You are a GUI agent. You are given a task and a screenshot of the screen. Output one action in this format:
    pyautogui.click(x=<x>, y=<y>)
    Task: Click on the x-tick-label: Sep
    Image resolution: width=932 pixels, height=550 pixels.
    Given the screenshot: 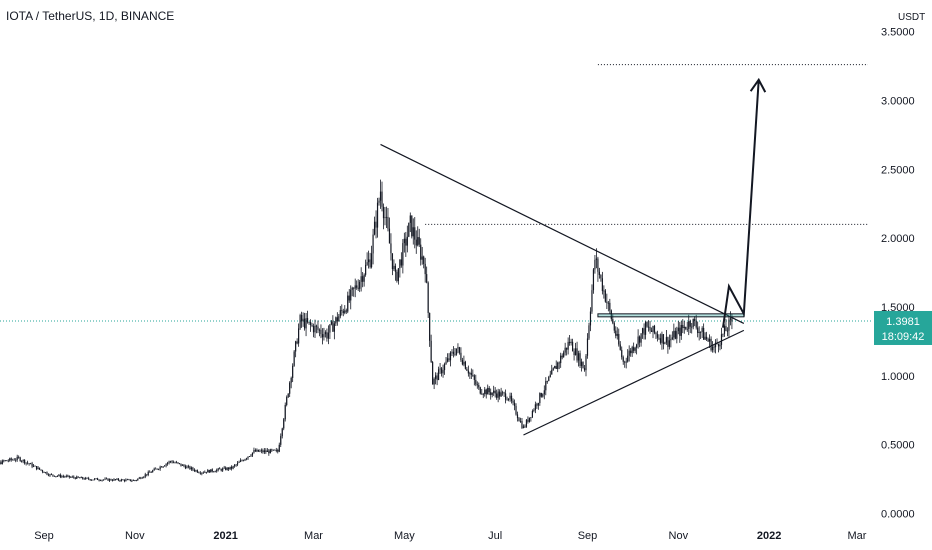 What is the action you would take?
    pyautogui.click(x=44, y=536)
    